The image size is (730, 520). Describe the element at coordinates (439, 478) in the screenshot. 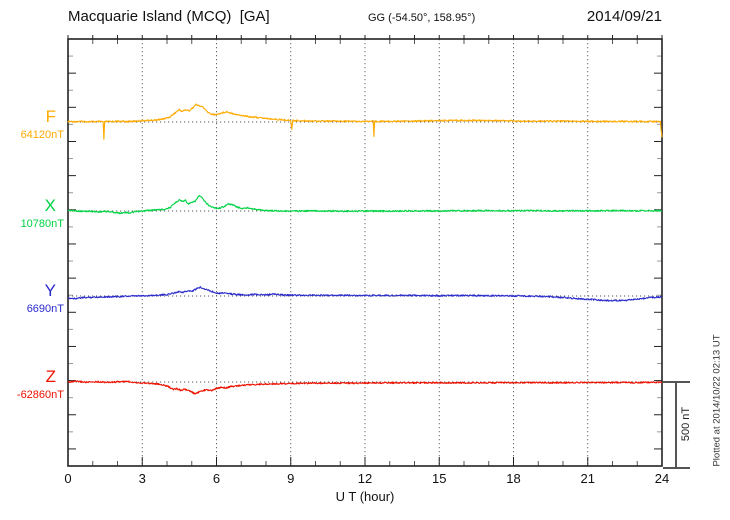

I see `x-tick-label: 15` at that location.